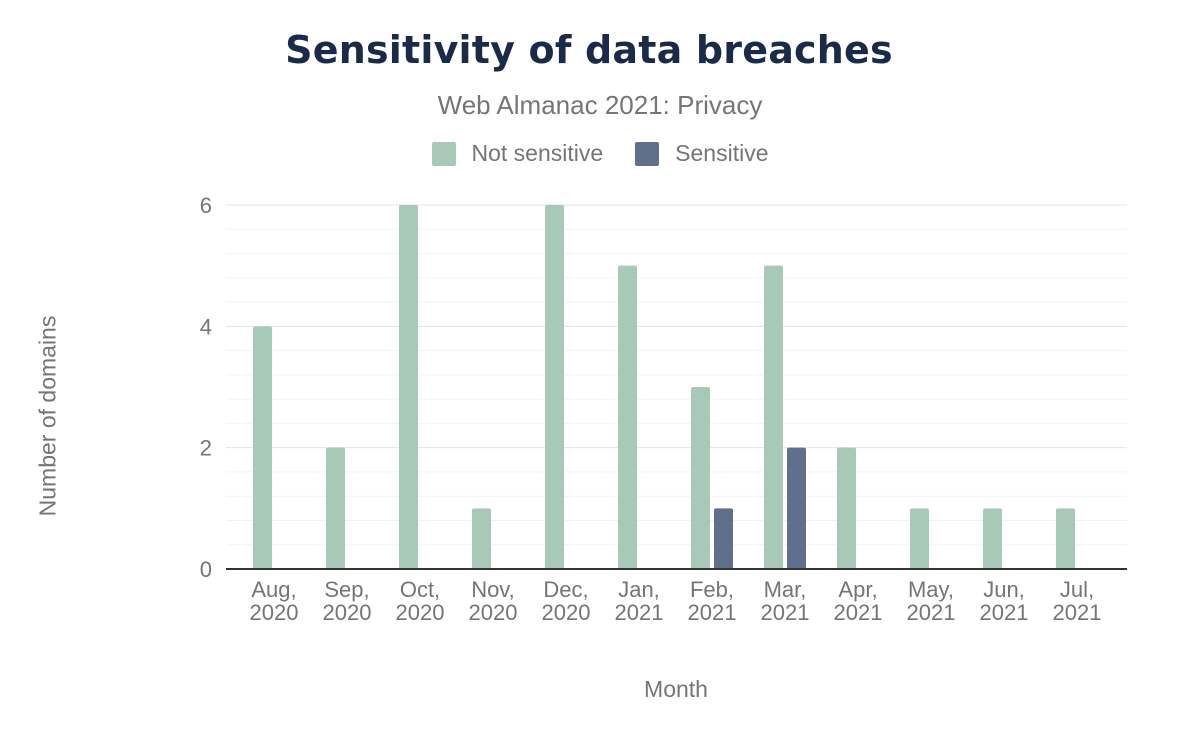 This screenshot has width=1200, height=742. Describe the element at coordinates (1077, 589) in the screenshot. I see `x-tick-label-line: Jul,` at that location.